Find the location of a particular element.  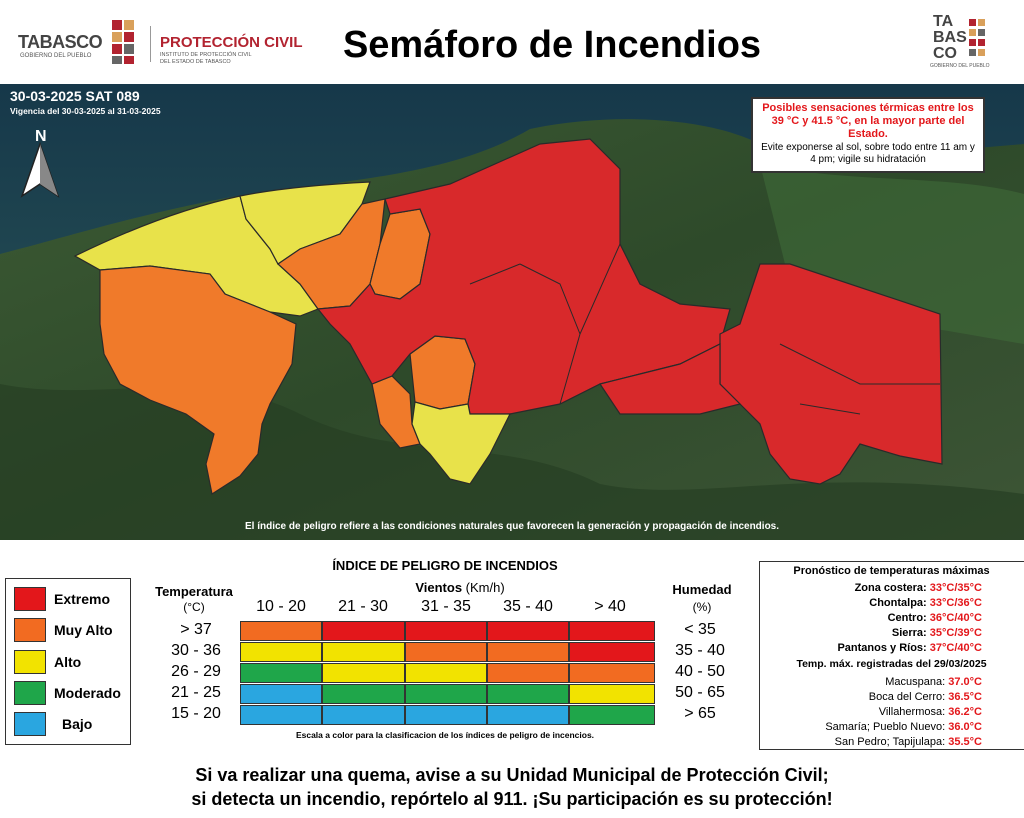

north-arrow-shade-icon is located at coordinates (49, 170).